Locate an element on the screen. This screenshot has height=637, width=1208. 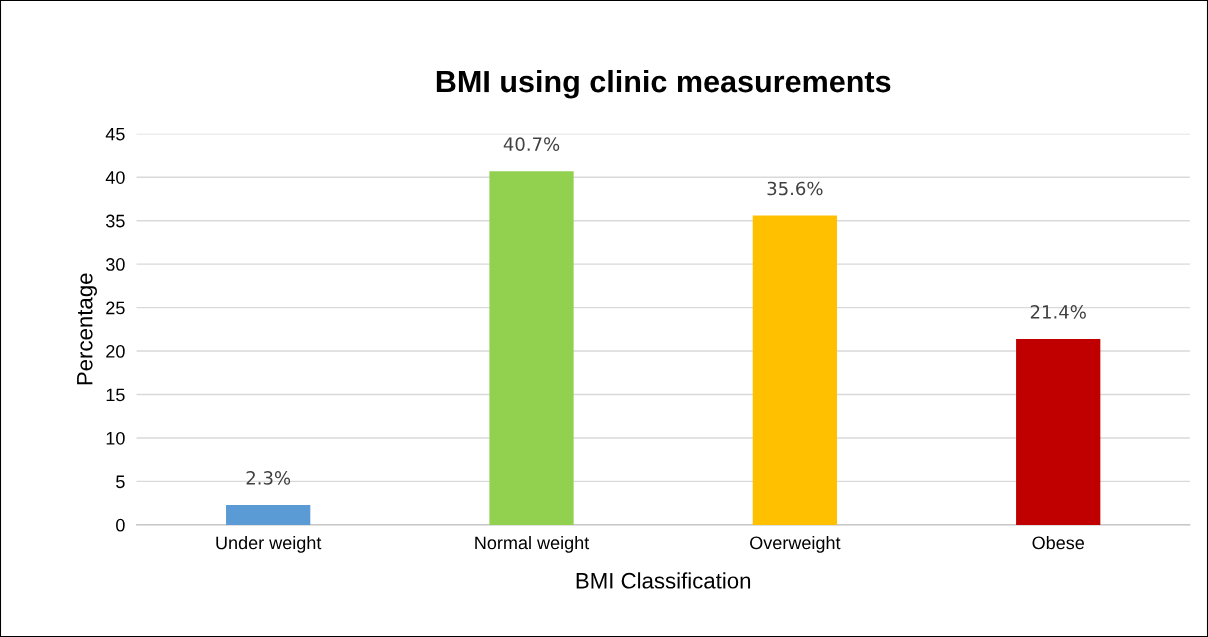
y-tick-label: 45 is located at coordinates (115, 134).